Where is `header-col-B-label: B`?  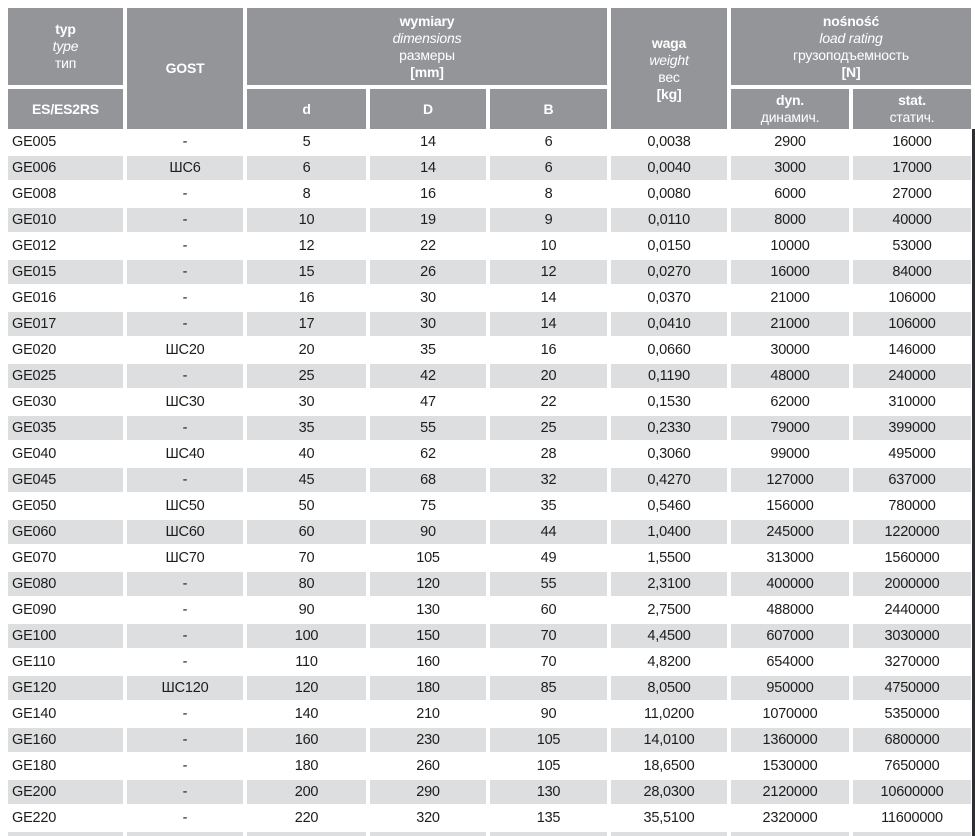 header-col-B-label: B is located at coordinates (548, 108).